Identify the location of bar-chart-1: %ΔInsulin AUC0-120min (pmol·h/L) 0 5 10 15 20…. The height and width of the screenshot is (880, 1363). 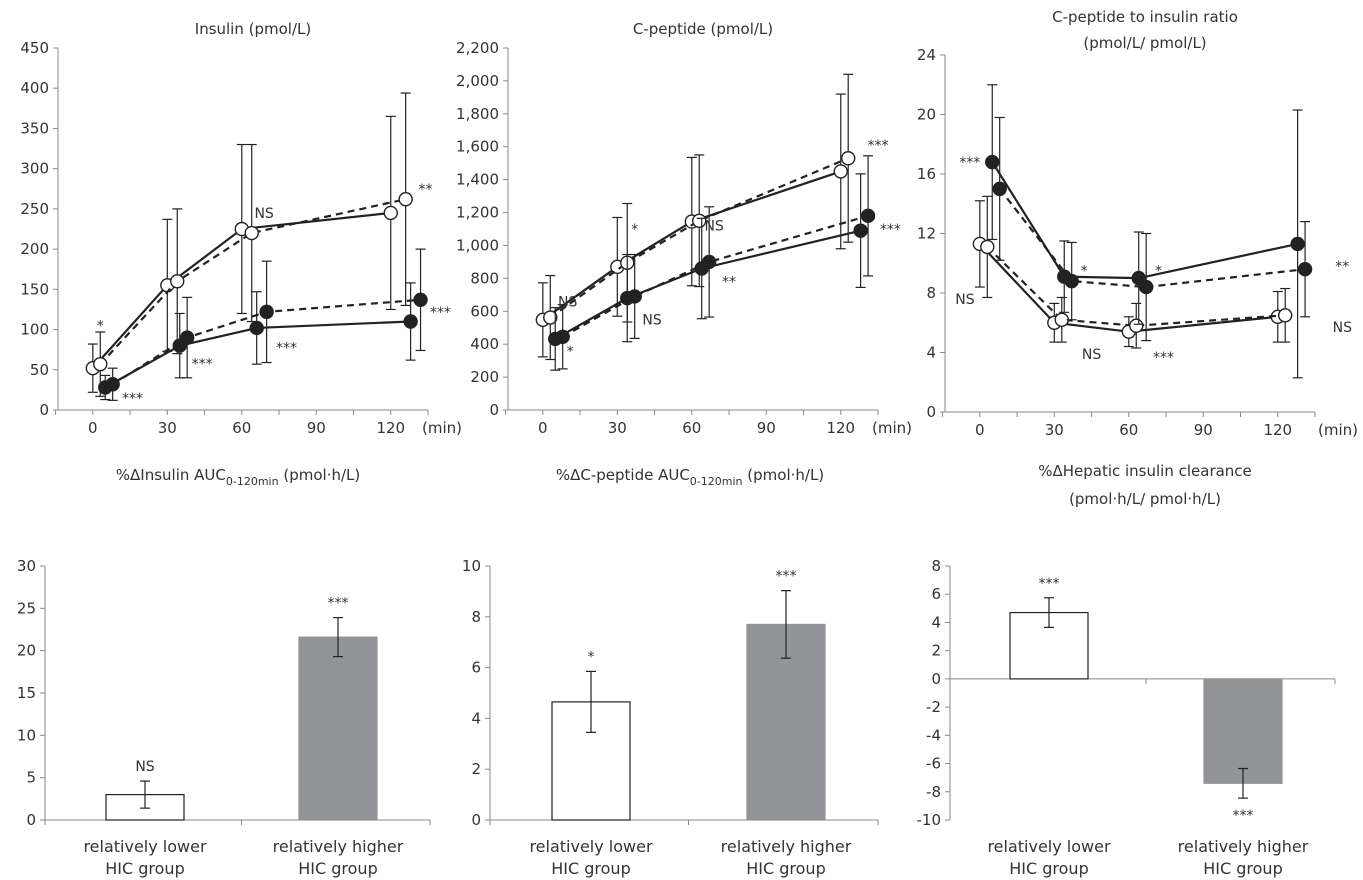
(224, 672).